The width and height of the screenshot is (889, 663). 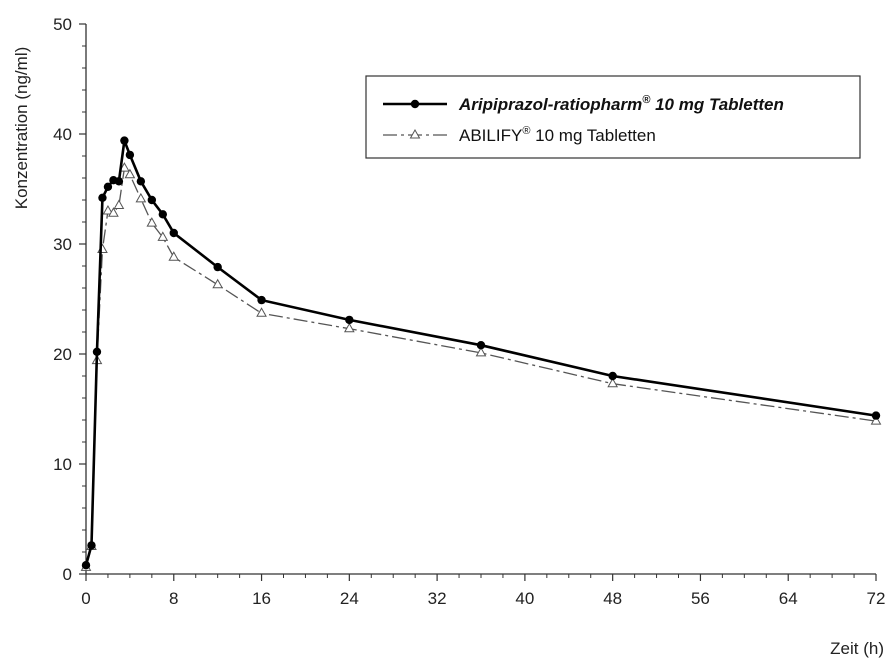 I want to click on y-tick-label: 20, so click(x=62, y=354).